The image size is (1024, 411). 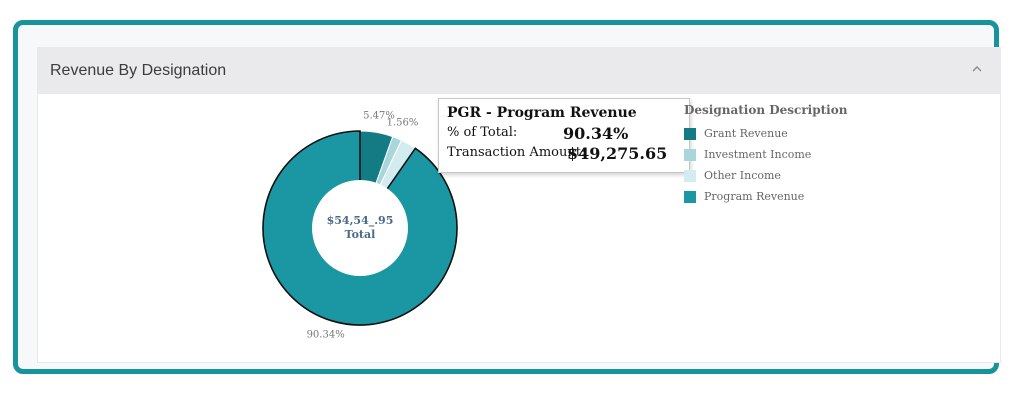 What do you see at coordinates (542, 113) in the screenshot?
I see `tooltip-title: PGR - Program Revenue` at bounding box center [542, 113].